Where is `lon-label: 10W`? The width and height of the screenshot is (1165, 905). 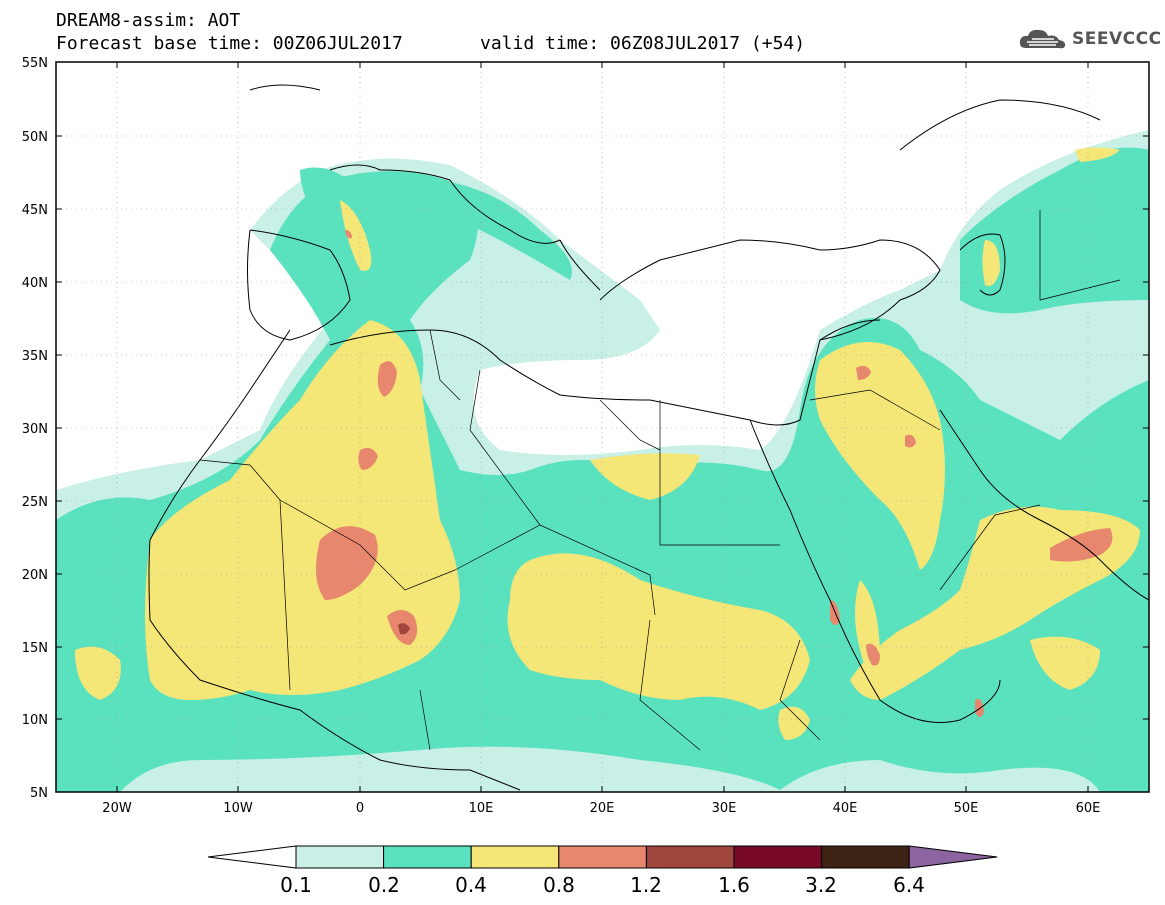 lon-label: 10W is located at coordinates (238, 808).